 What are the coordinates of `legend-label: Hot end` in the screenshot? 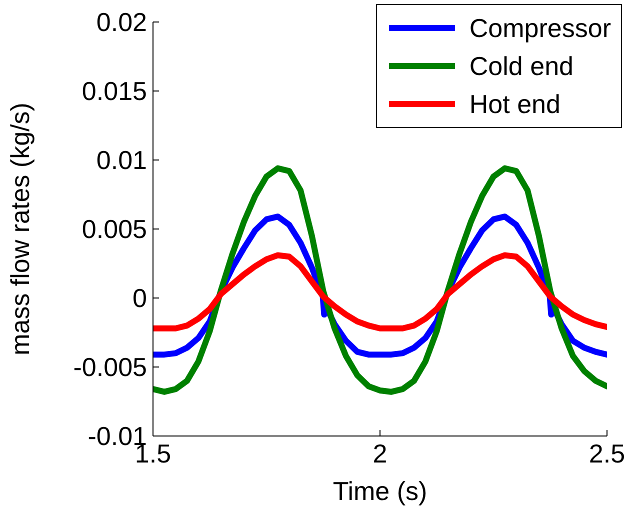 It's located at (514, 104).